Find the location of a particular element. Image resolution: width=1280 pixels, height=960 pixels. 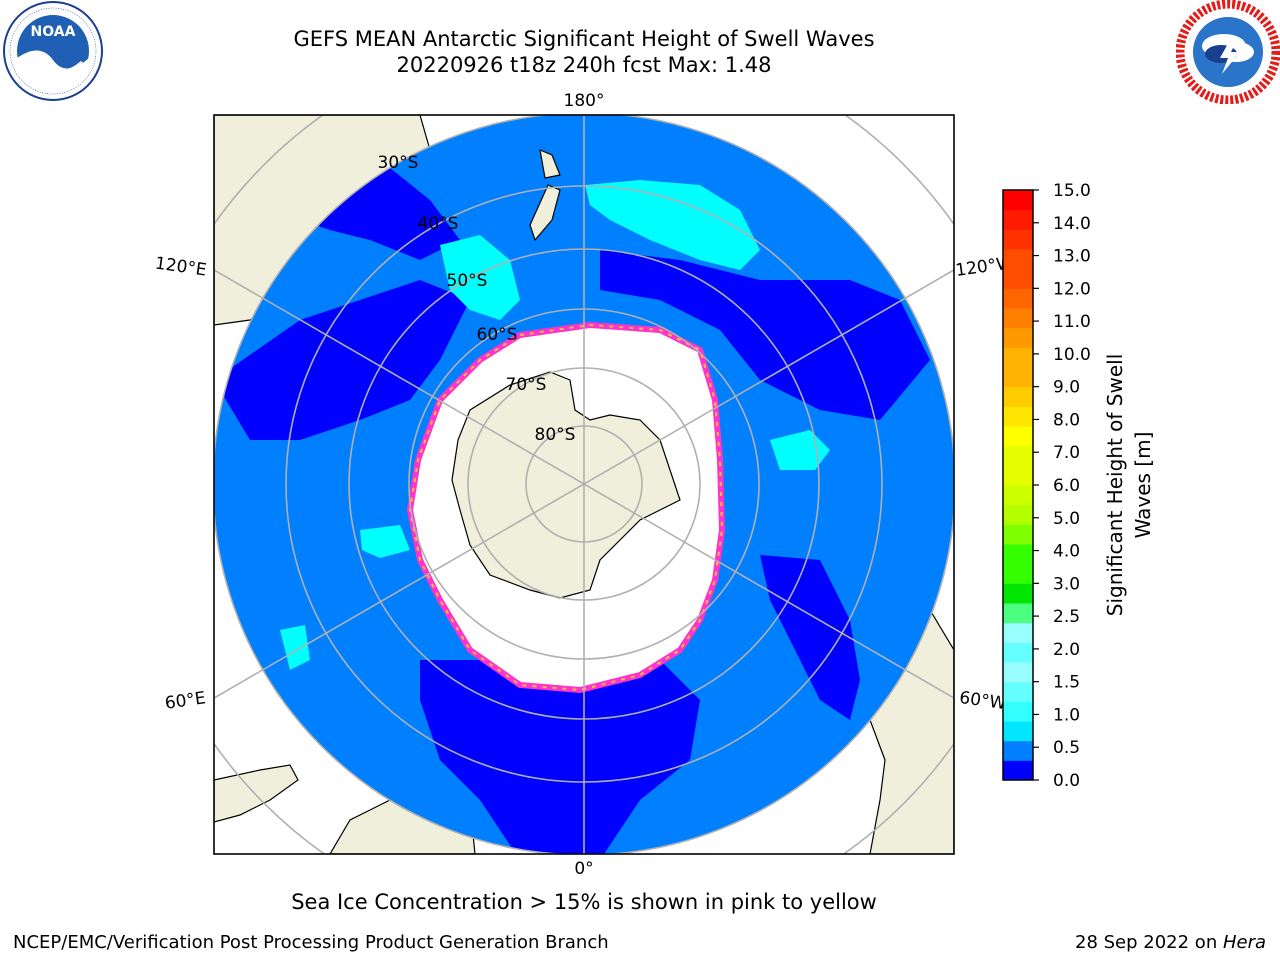

colorbar-tick-label: 2.0 is located at coordinates (1066, 650).